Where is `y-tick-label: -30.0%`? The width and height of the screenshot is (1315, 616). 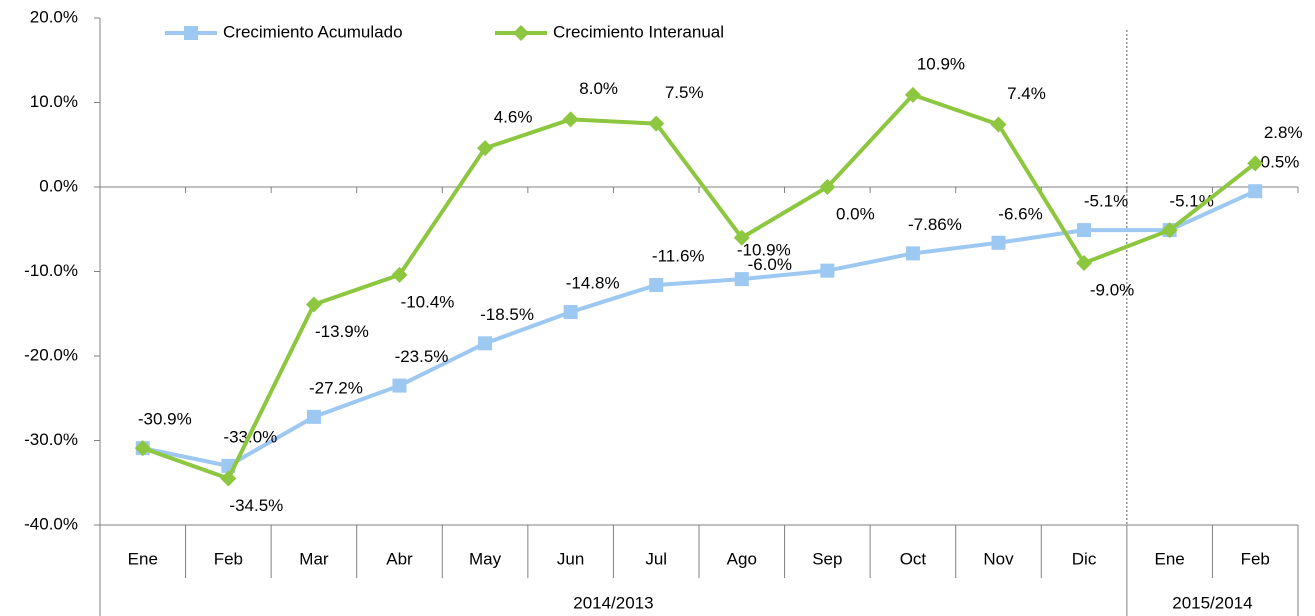
y-tick-label: -30.0% is located at coordinates (51, 439).